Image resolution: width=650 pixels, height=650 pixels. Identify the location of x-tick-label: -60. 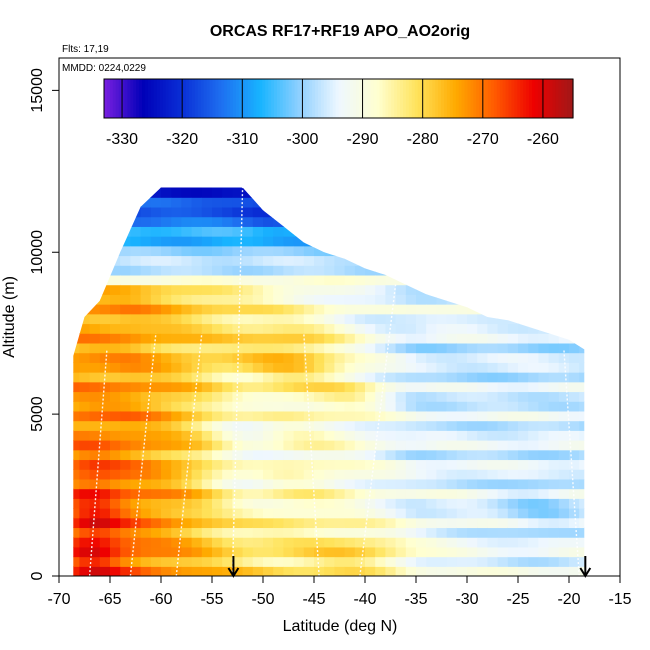
(160, 599).